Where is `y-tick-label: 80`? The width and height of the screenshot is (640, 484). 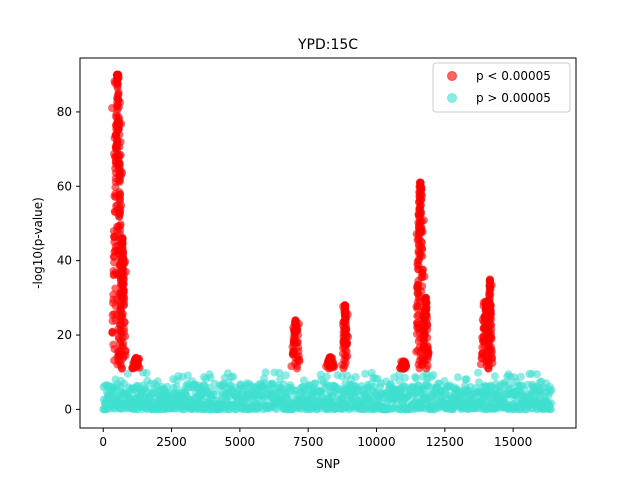 y-tick-label: 80 is located at coordinates (64, 112).